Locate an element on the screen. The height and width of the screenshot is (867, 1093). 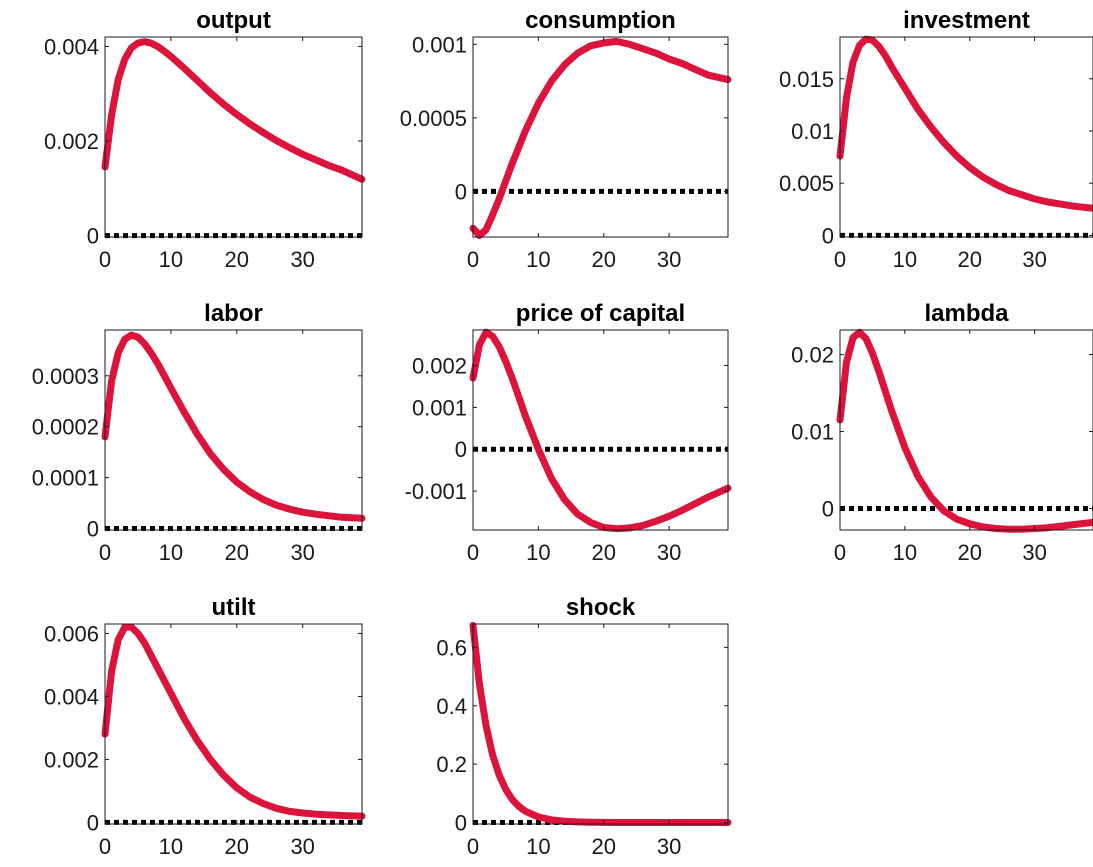
panel-title: investment is located at coordinates (966, 20).